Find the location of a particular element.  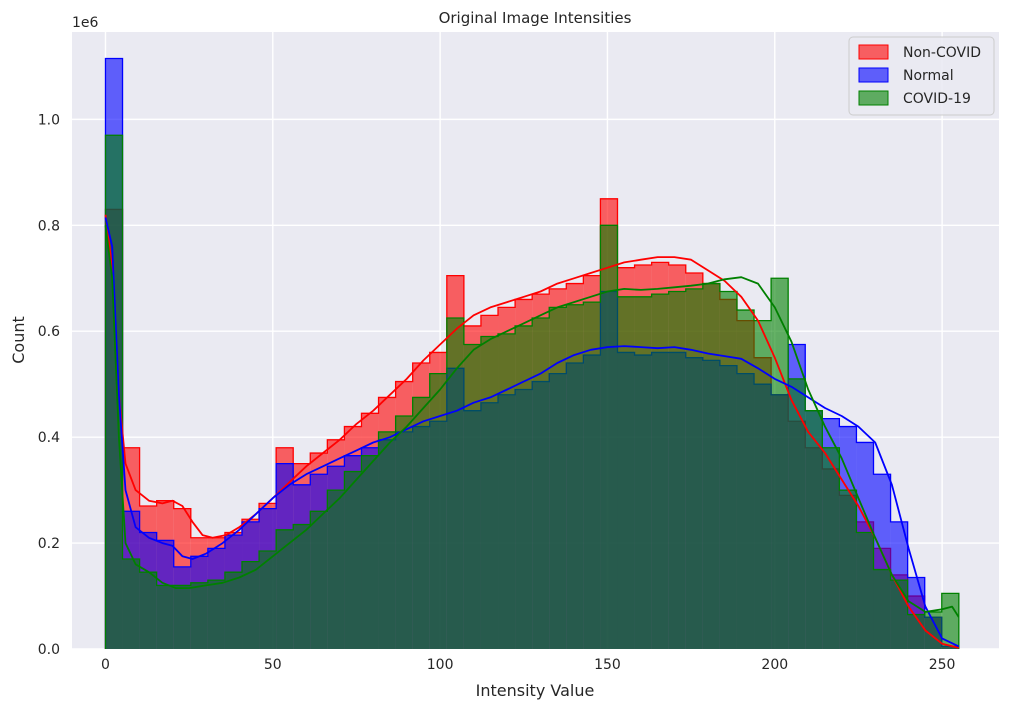

y-axis-ticks: 0.0 0.2 0.4 0.6 0.8 1.0 is located at coordinates (49, 385).